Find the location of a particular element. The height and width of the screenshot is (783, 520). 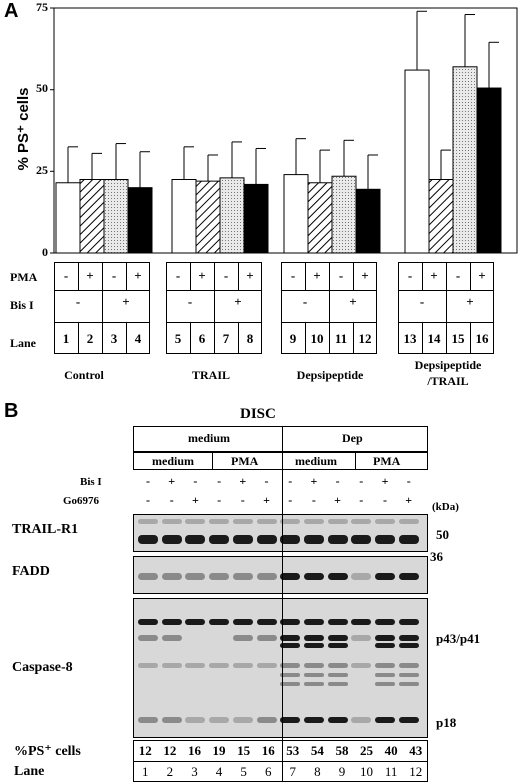

ps-value: 58 is located at coordinates (342, 750).